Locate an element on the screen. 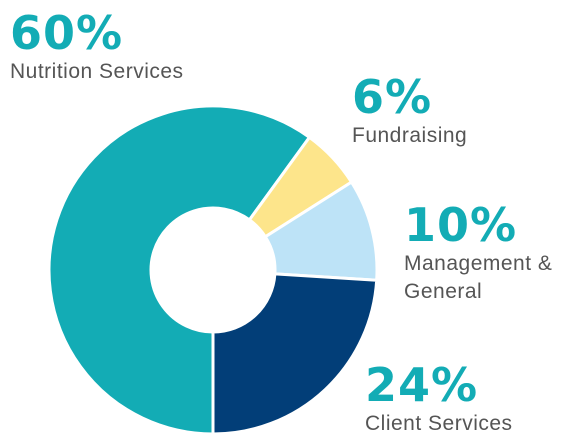 The width and height of the screenshot is (569, 440). slice-label: 10% Management & General is located at coordinates (484, 253).